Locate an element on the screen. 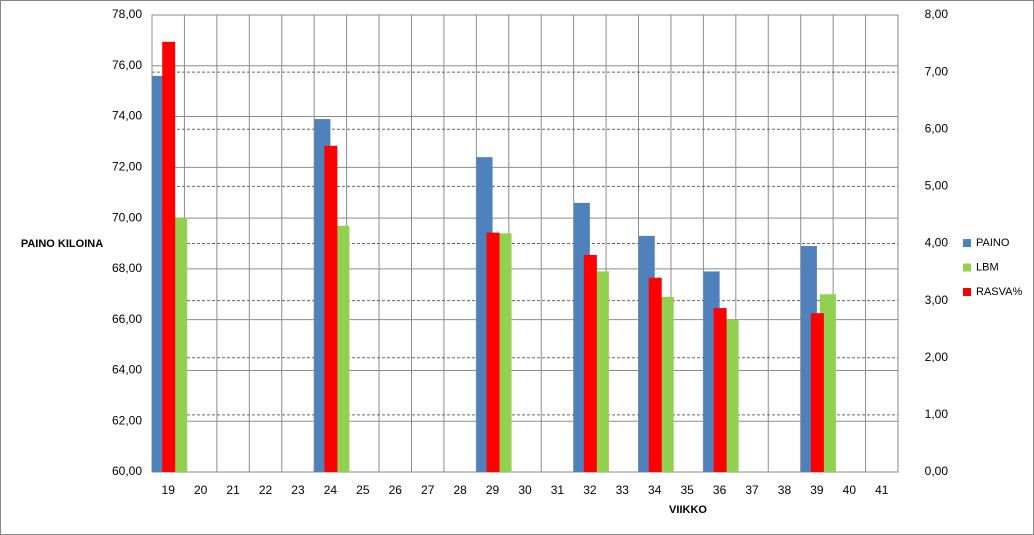  y2-tick-label: 7,00 is located at coordinates (937, 71).